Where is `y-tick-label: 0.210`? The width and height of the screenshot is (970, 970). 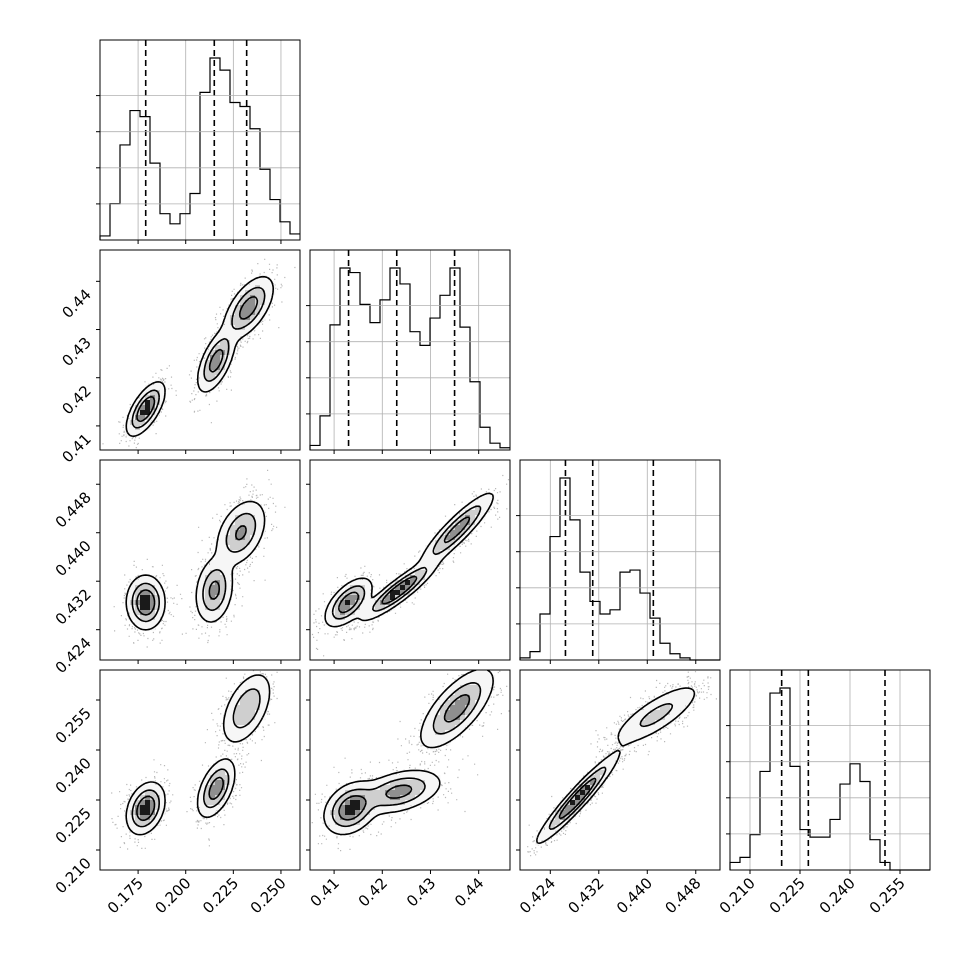 y-tick-label: 0.210 is located at coordinates (73, 875).